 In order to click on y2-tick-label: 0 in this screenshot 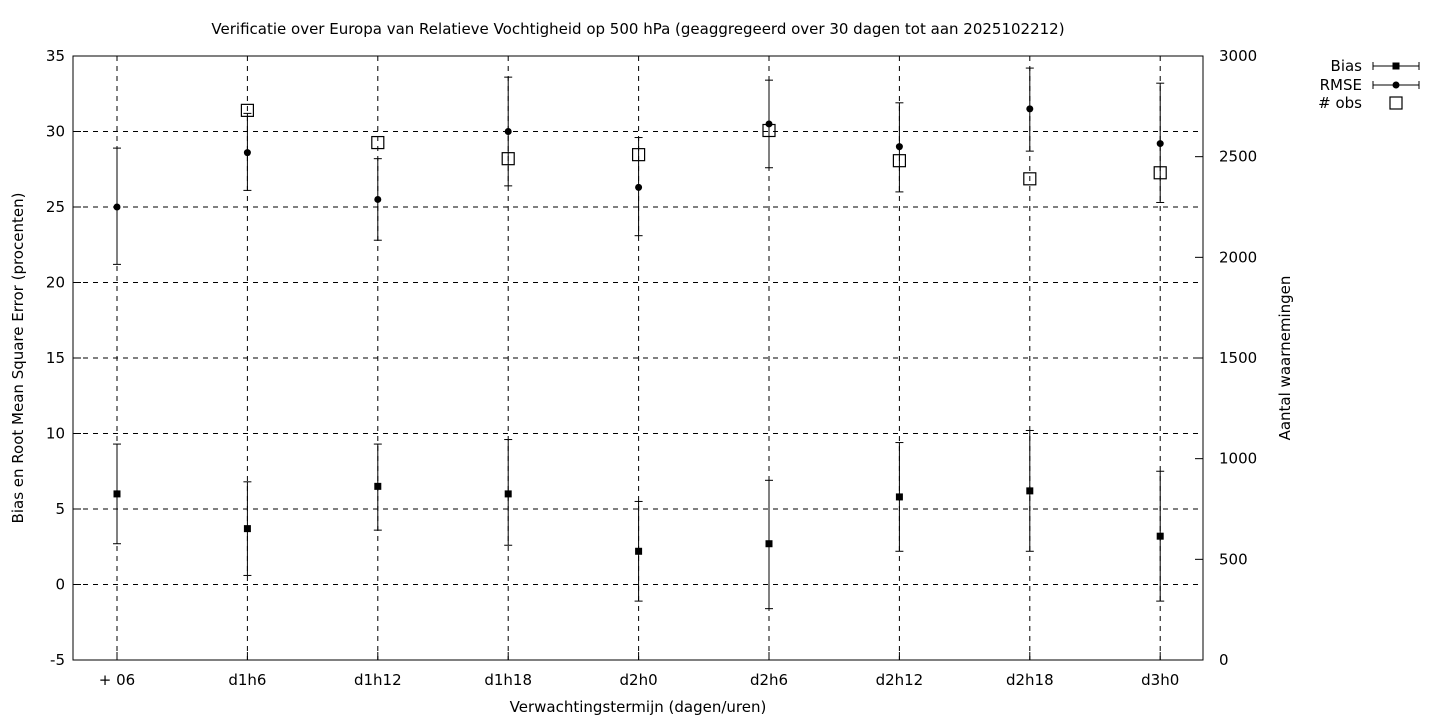, I will do `click(1224, 660)`.